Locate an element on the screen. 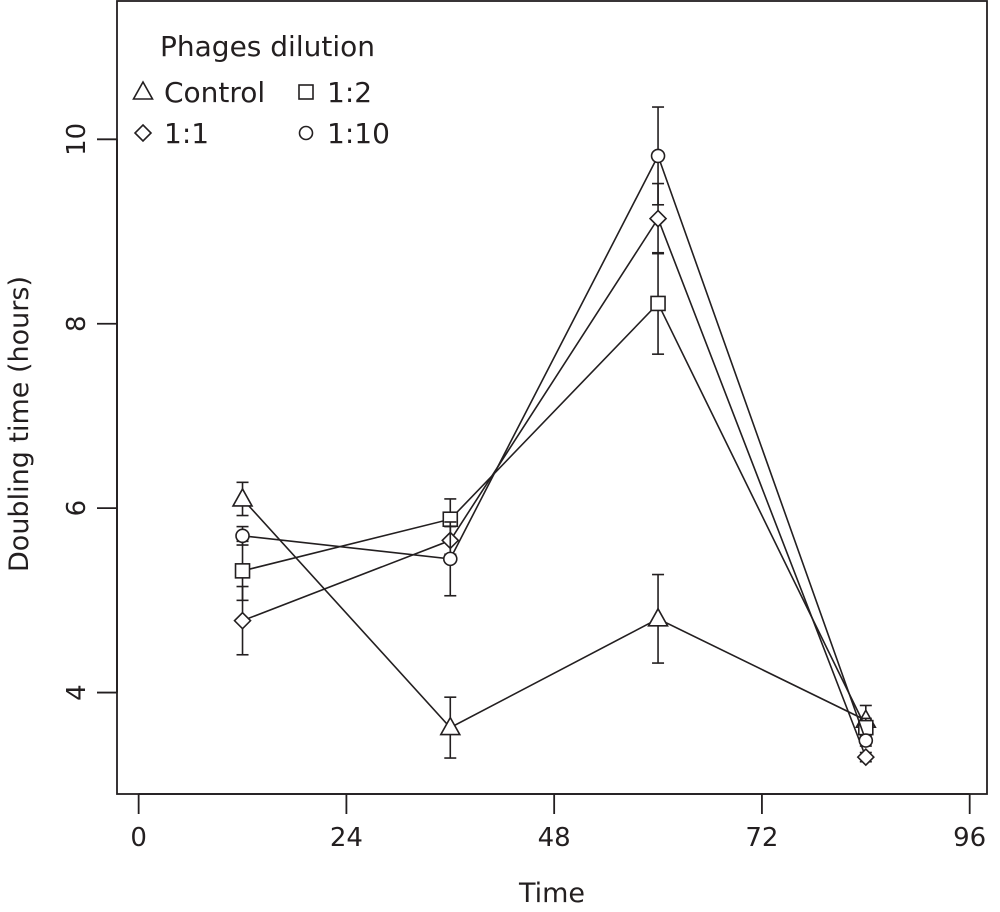 The height and width of the screenshot is (912, 1000). x-tick-label: 48 is located at coordinates (554, 838).